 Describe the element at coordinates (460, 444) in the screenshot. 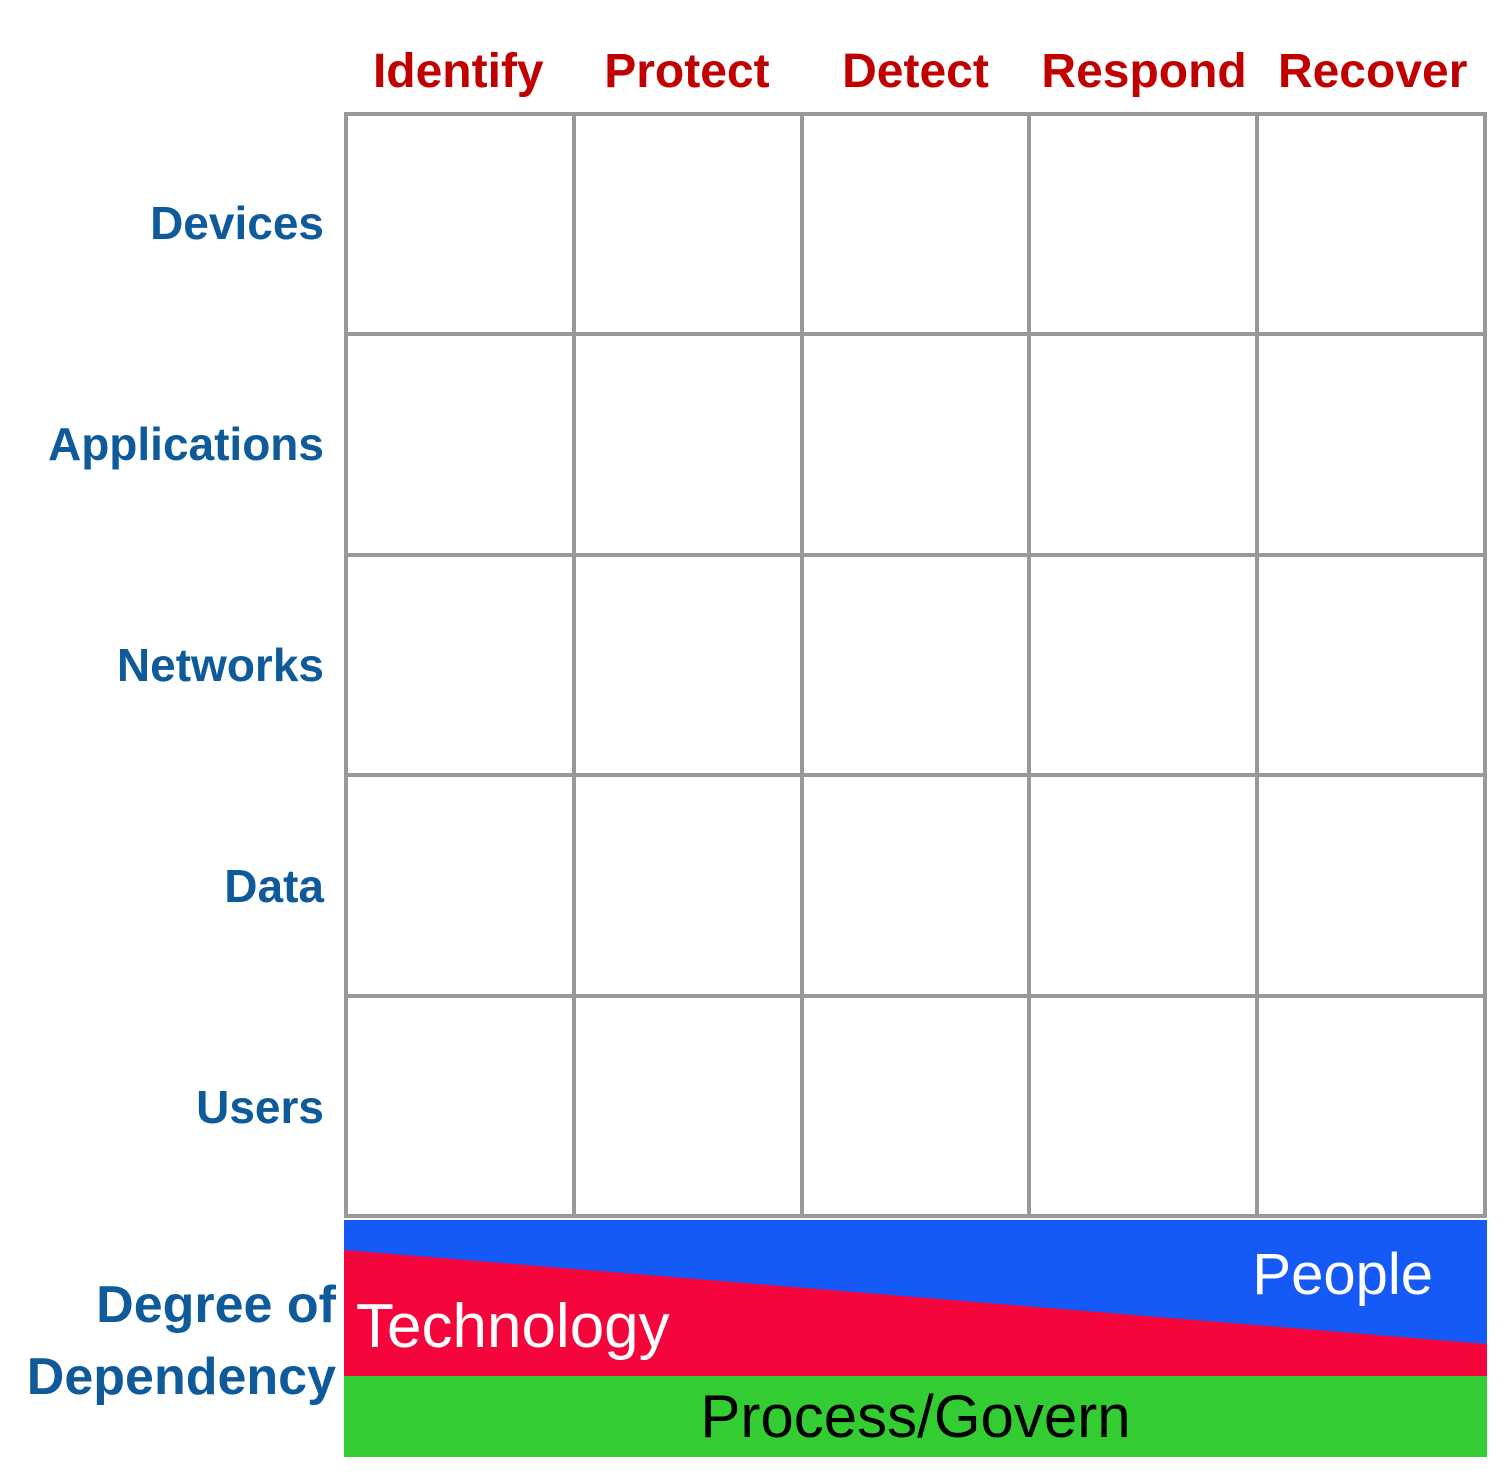

I see `grid-cell-applications-identify` at that location.